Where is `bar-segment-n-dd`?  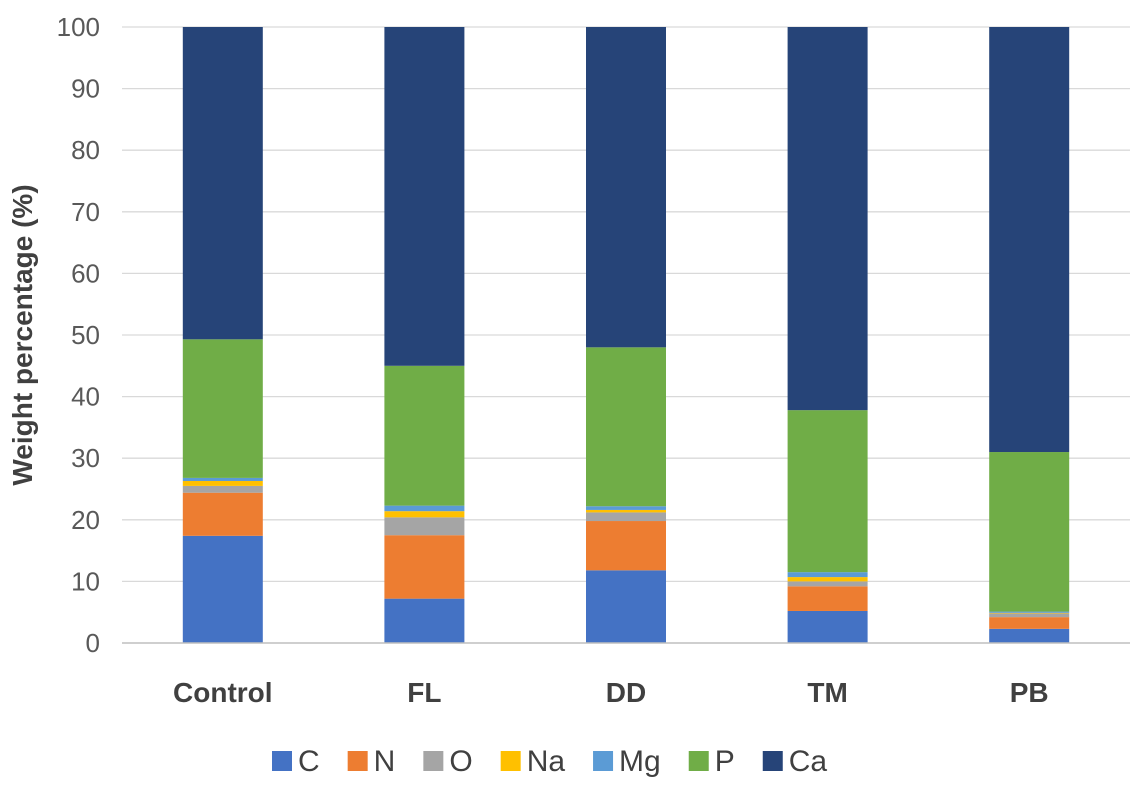 bar-segment-n-dd is located at coordinates (626, 546).